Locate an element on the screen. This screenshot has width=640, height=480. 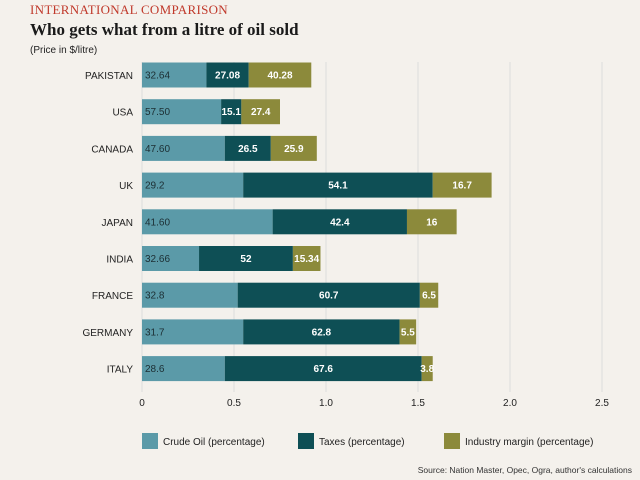
category-label: UK is located at coordinates (126, 186).